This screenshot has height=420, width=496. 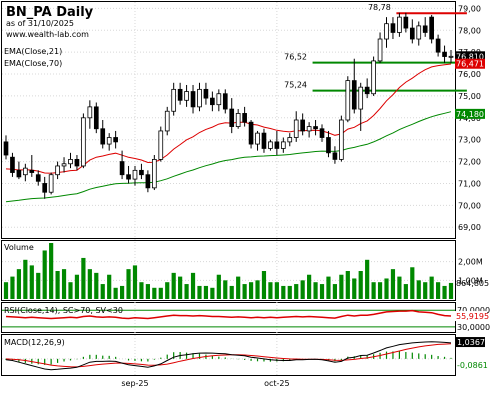 I want to click on price-tick-label: 76,00, so click(x=469, y=74).